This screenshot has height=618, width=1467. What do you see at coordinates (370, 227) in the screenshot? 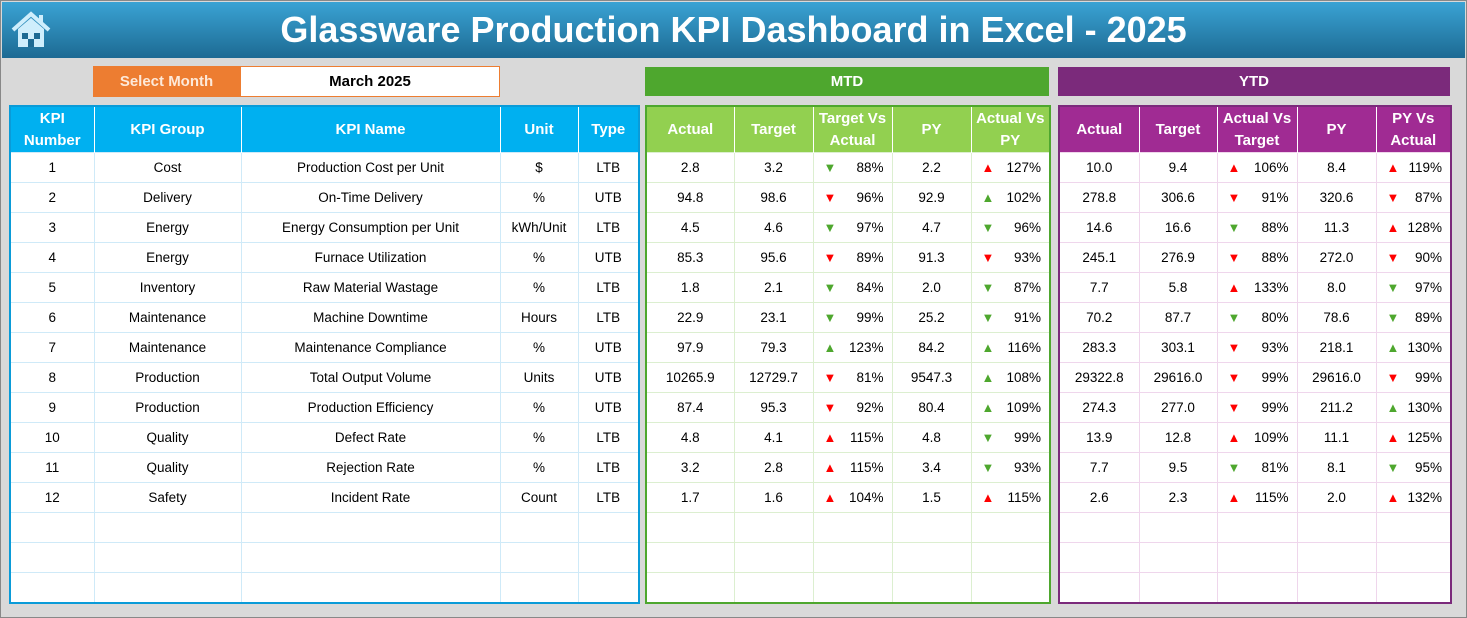
I see `cell-name: Energy Consumption per Unit` at bounding box center [370, 227].